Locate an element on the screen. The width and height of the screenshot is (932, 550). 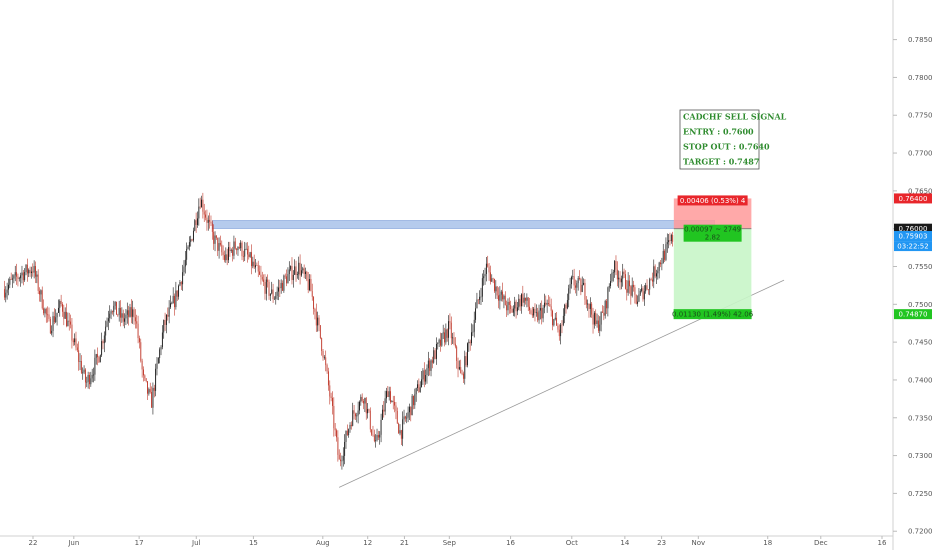
x-tick-label: Oct is located at coordinates (572, 543).